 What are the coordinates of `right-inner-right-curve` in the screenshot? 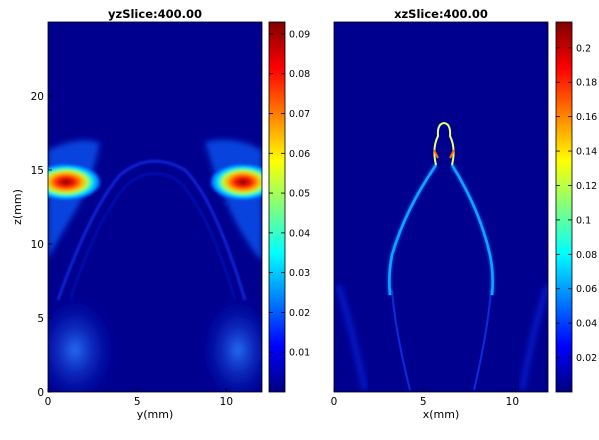 It's located at (482, 340).